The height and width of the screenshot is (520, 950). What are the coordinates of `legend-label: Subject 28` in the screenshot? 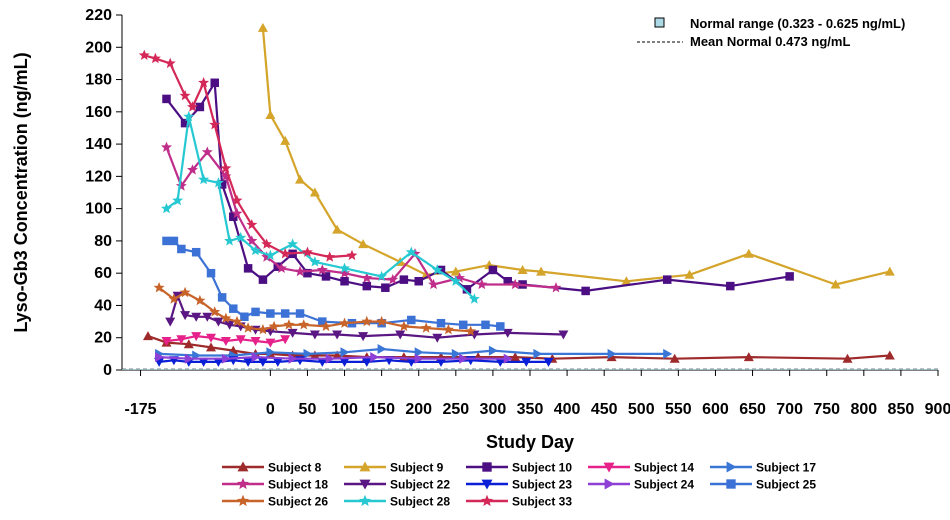 It's located at (420, 502).